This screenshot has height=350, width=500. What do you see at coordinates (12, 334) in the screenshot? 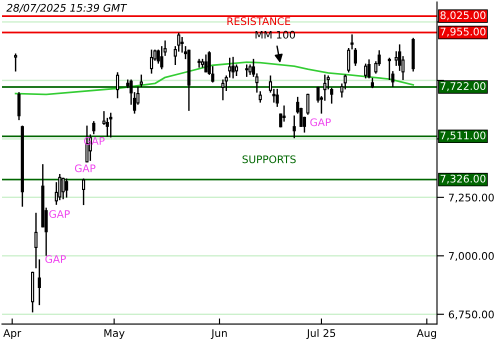
I see `x-tick-label: Apr` at bounding box center [12, 334].